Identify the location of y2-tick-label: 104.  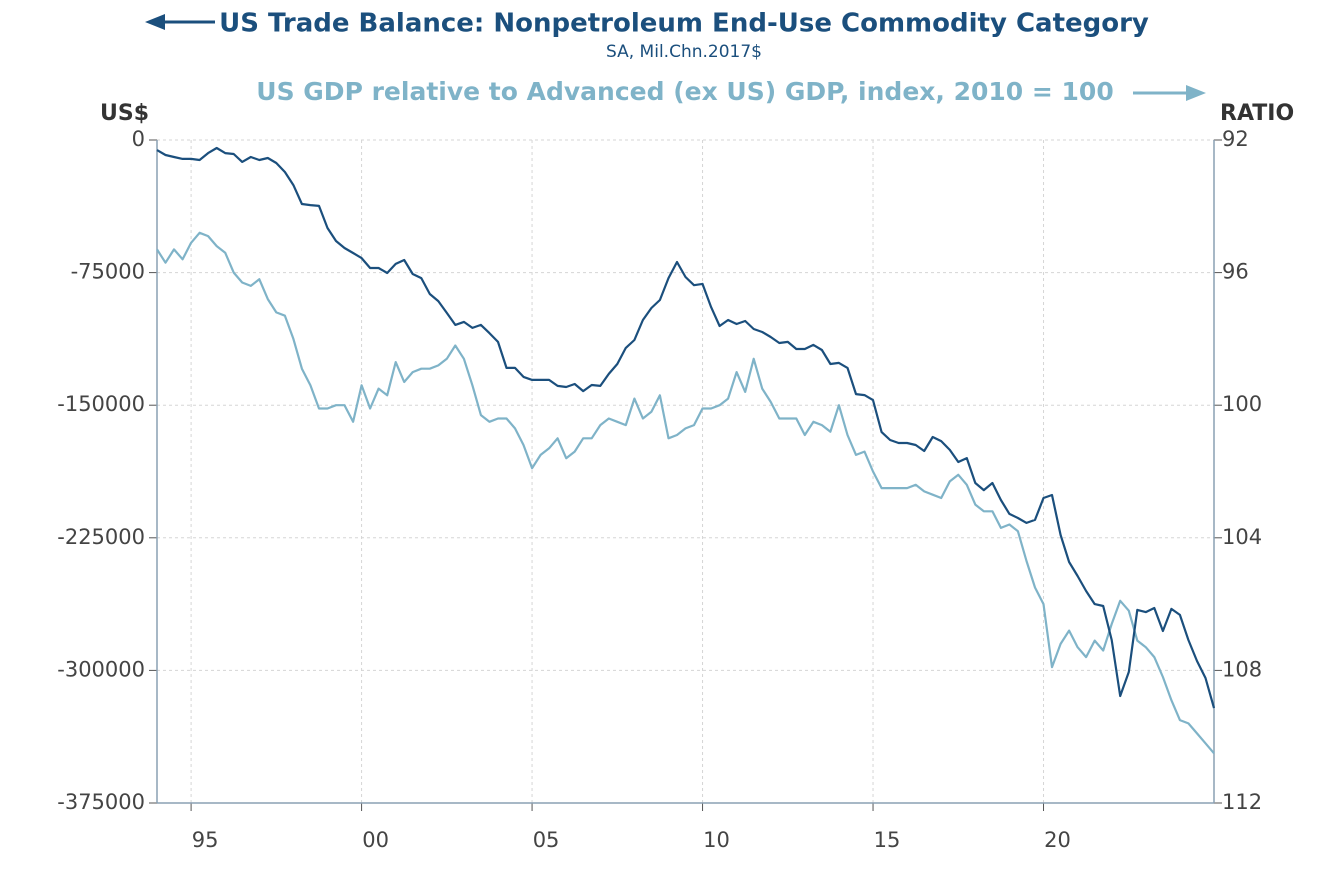
(1242, 537).